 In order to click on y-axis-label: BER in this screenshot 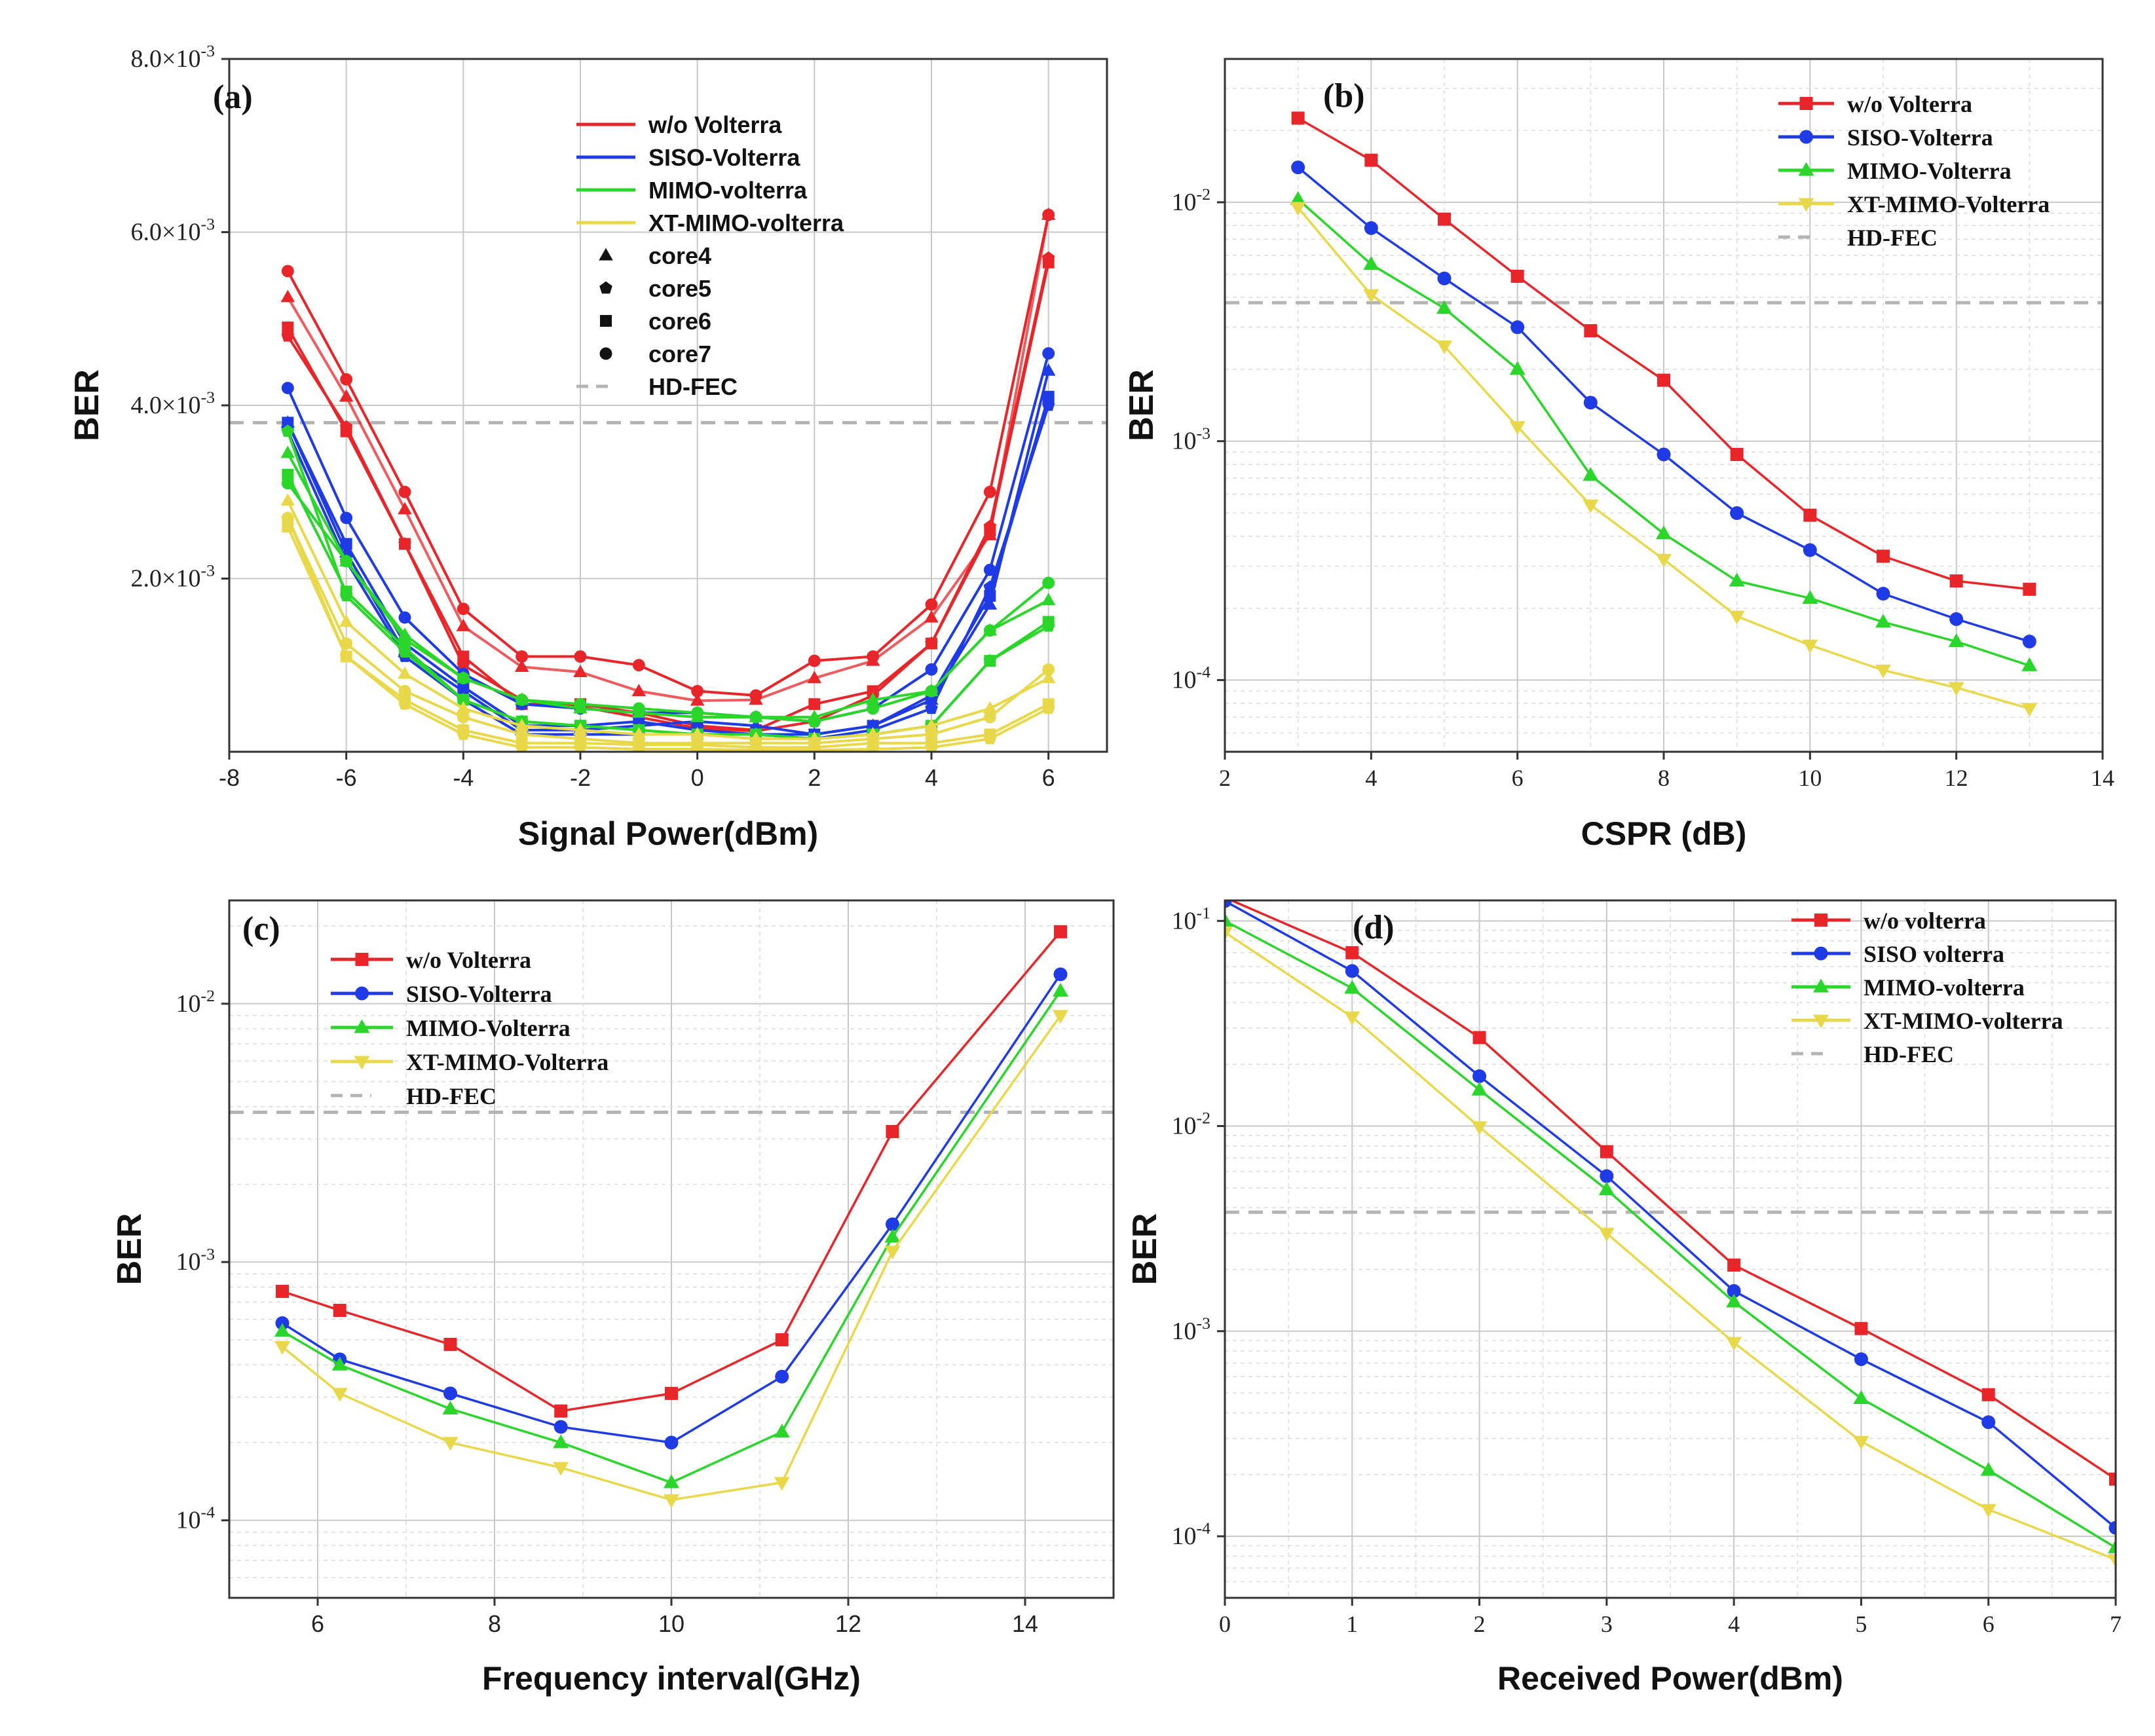, I will do `click(1142, 405)`.